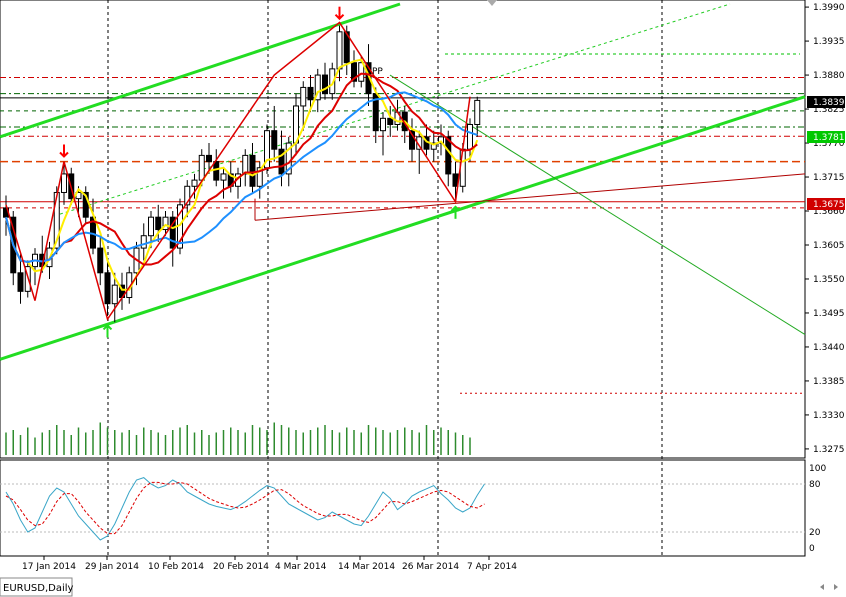 Image resolution: width=846 pixels, height=597 pixels. I want to click on pivot-label: PP, so click(377, 72).